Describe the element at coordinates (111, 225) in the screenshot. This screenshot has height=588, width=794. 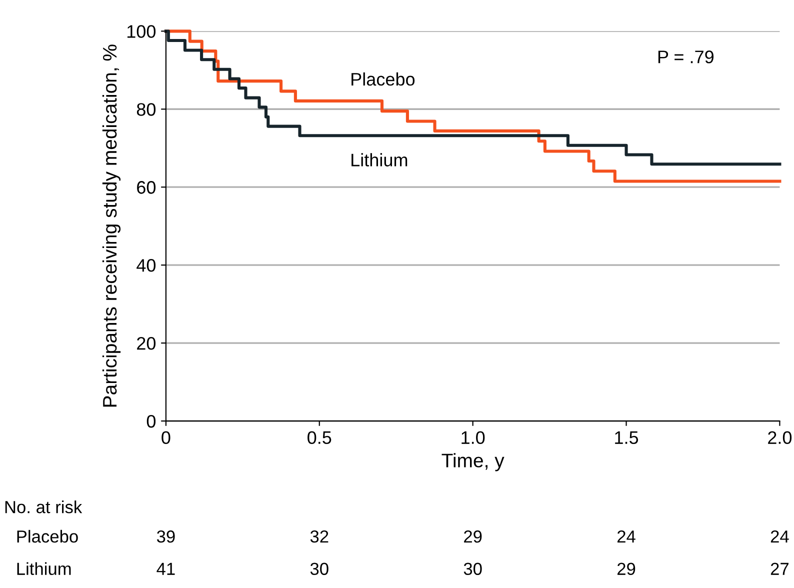
I see `y-axis-title: Participants receiving study medication, %` at that location.